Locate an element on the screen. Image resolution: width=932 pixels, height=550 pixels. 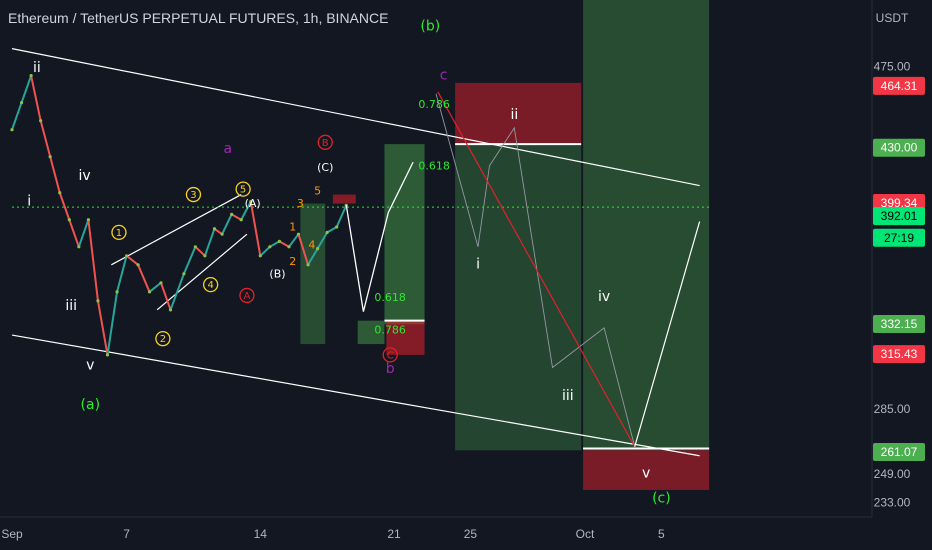
price-label-text: 27:19 is located at coordinates (899, 238).